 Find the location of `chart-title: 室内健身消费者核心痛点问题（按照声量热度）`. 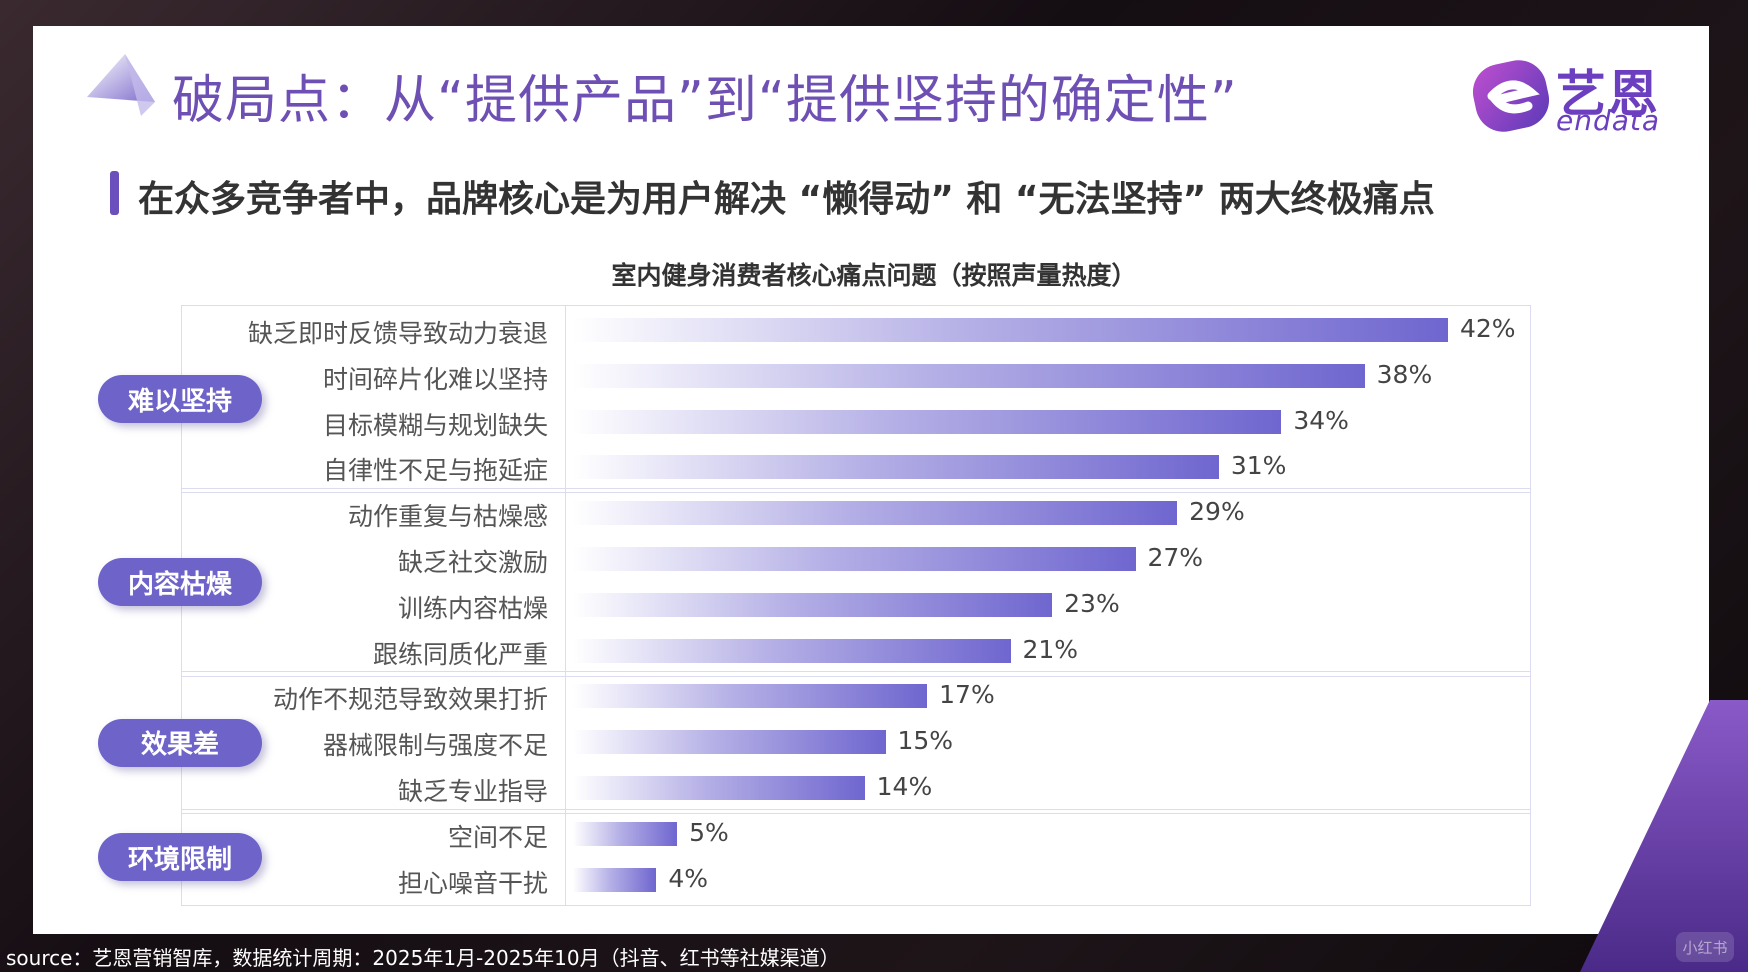

chart-title: 室内健身消费者核心痛点问题（按照声量热度） is located at coordinates (874, 275).